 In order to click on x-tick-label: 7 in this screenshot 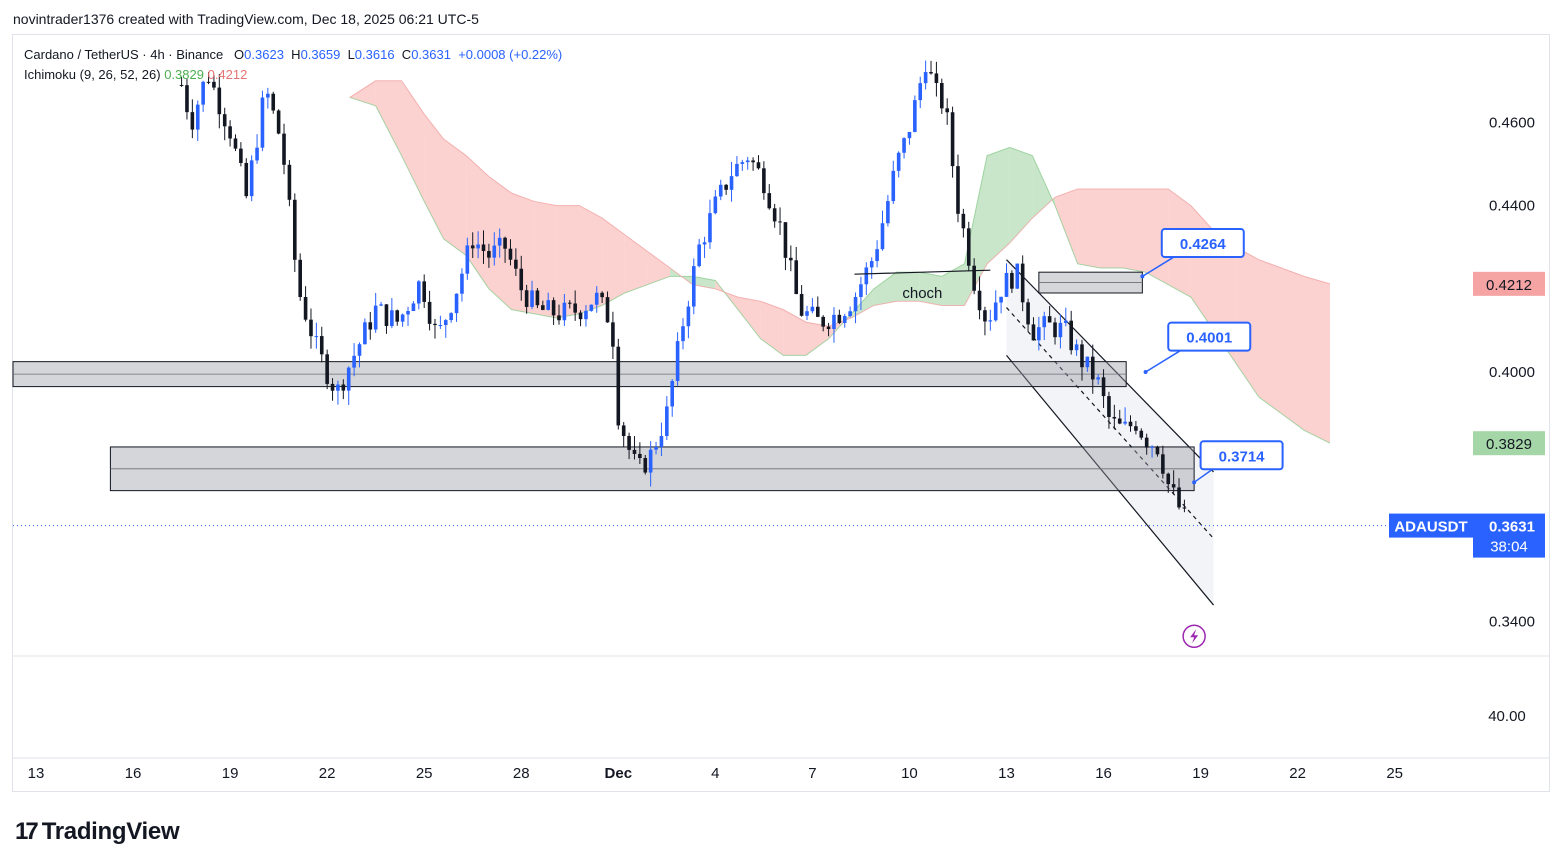, I will do `click(812, 773)`.